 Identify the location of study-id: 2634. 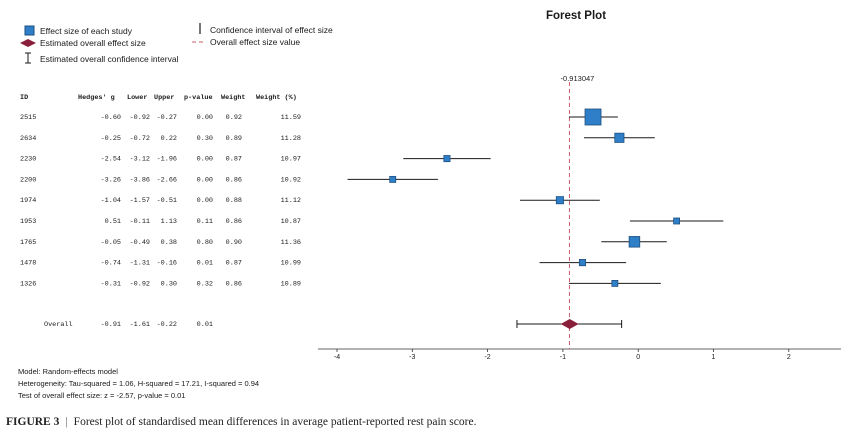
(28, 139).